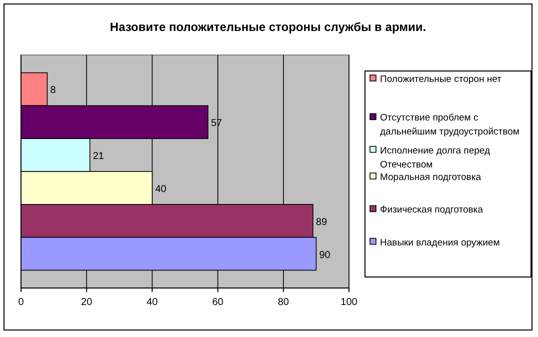 This screenshot has height=337, width=538. What do you see at coordinates (349, 302) in the screenshot?
I see `x-tick-label: 100` at bounding box center [349, 302].